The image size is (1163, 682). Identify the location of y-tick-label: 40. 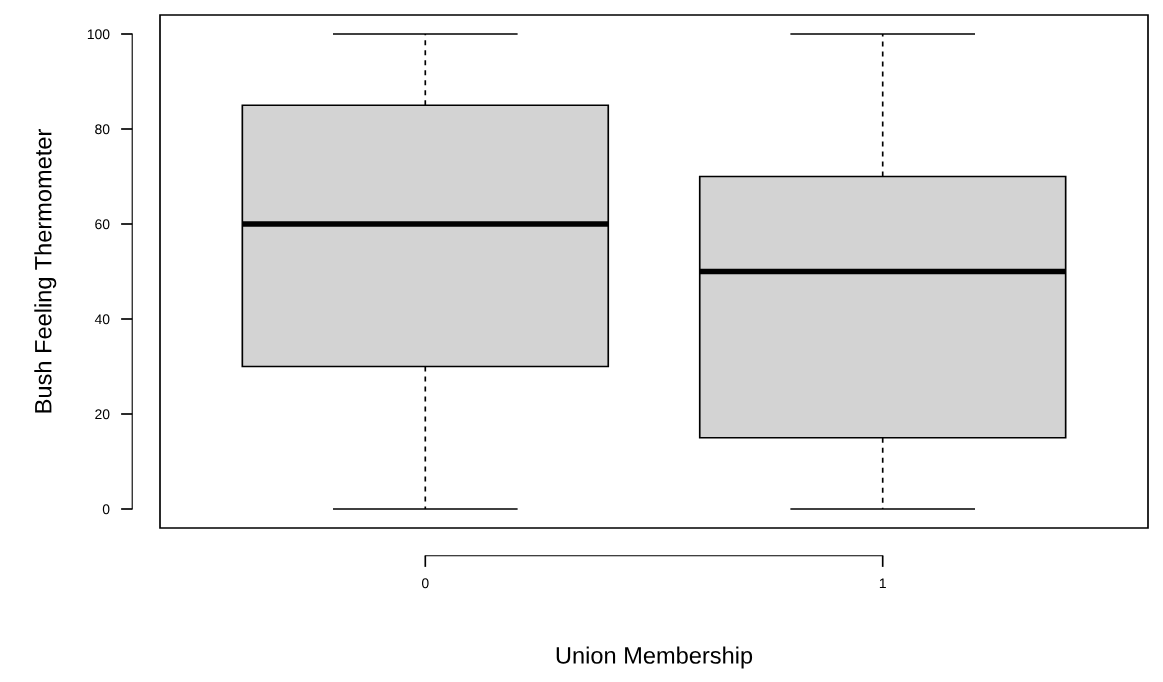
(102, 319).